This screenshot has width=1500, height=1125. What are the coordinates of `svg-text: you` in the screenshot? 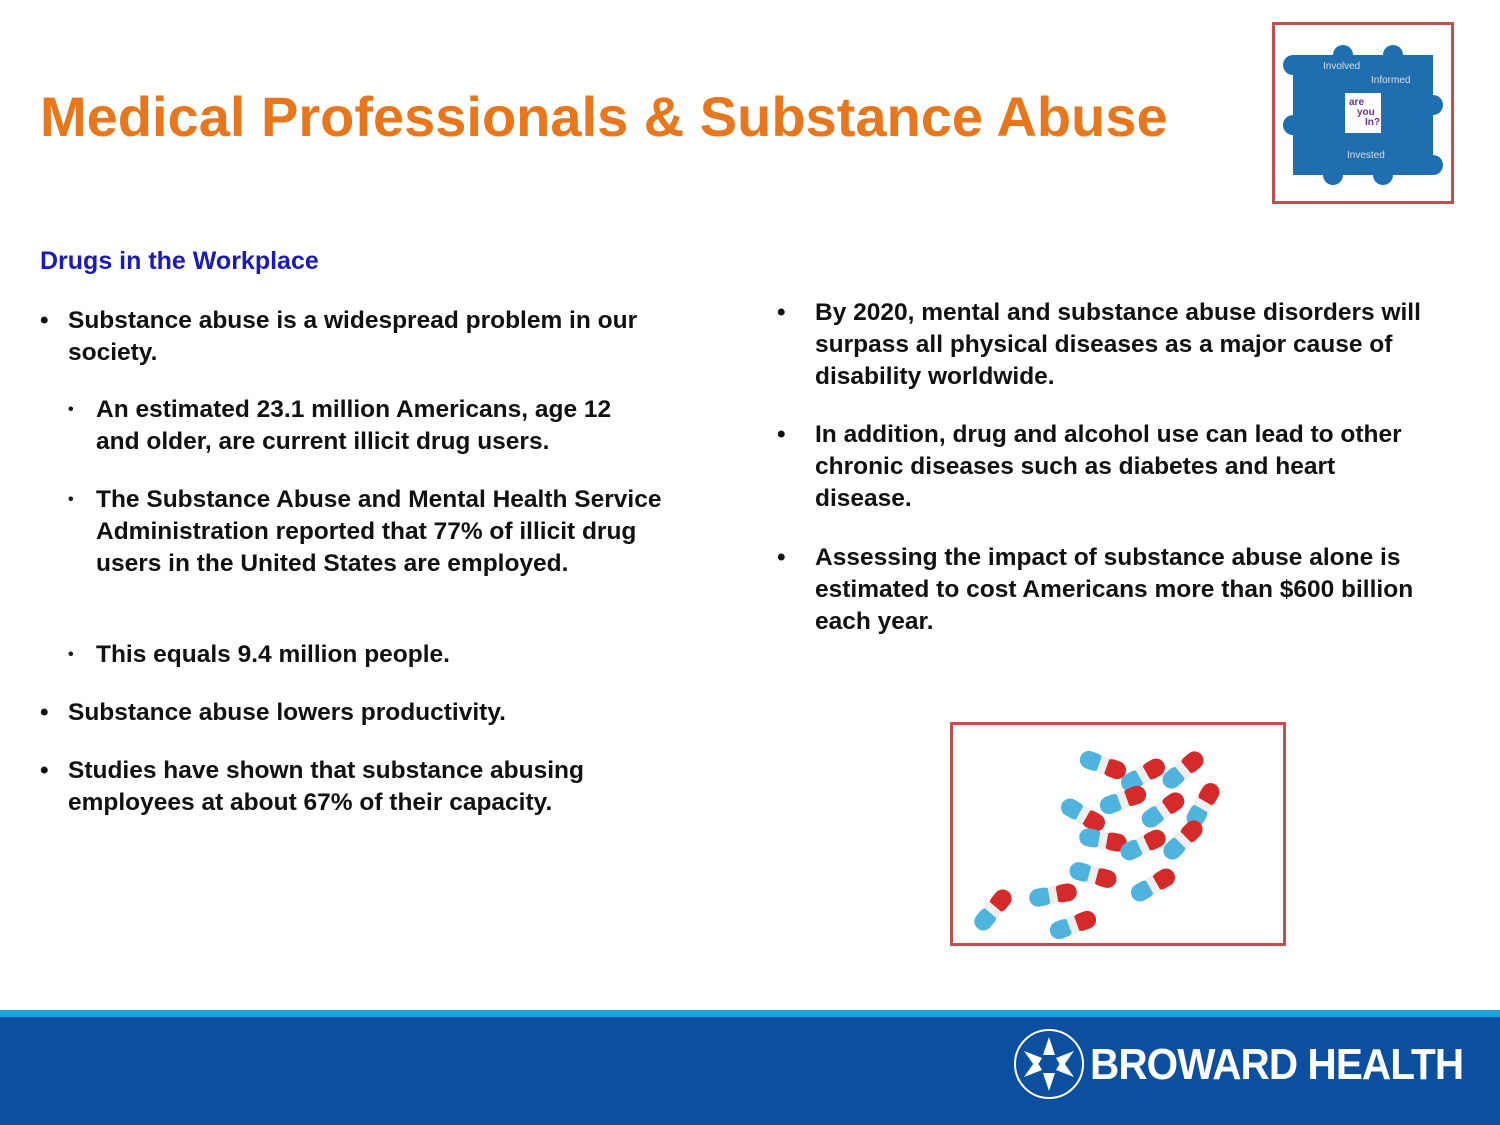 It's located at (1366, 112).